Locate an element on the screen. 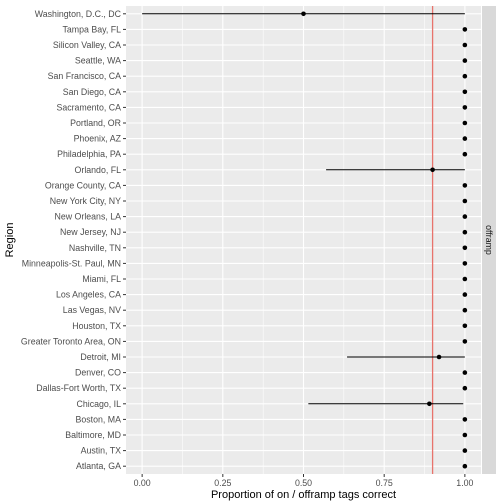 This screenshot has width=504, height=504. y-tick-label: Silicon Valley, CA is located at coordinates (87, 45).